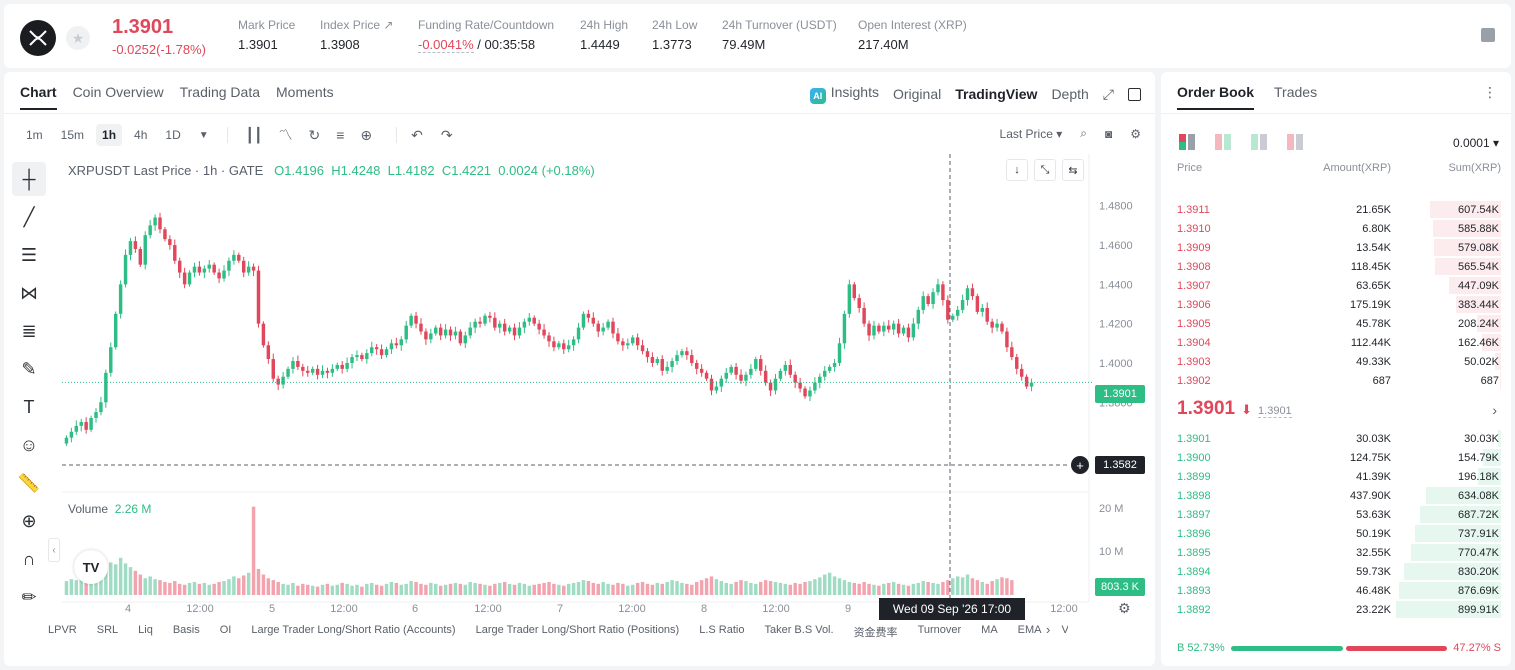  I want to click on horizontal-lines-tool-icon: ☰, so click(29, 254).